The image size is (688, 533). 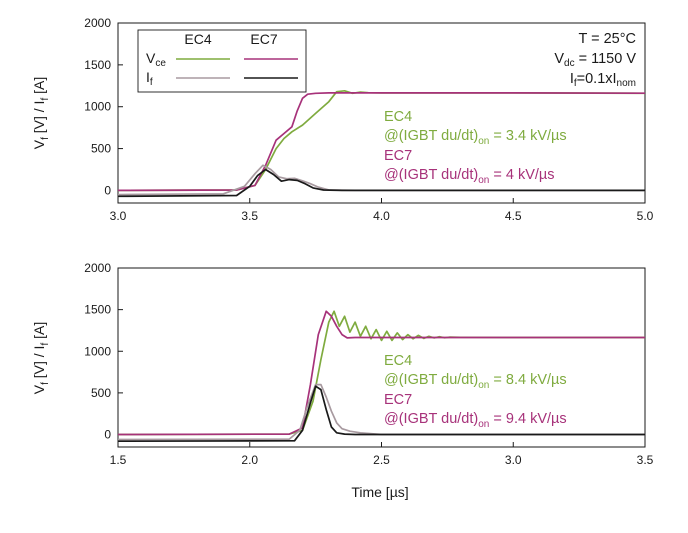 What do you see at coordinates (607, 39) in the screenshot?
I see `condition-temperature: T = 25°C` at bounding box center [607, 39].